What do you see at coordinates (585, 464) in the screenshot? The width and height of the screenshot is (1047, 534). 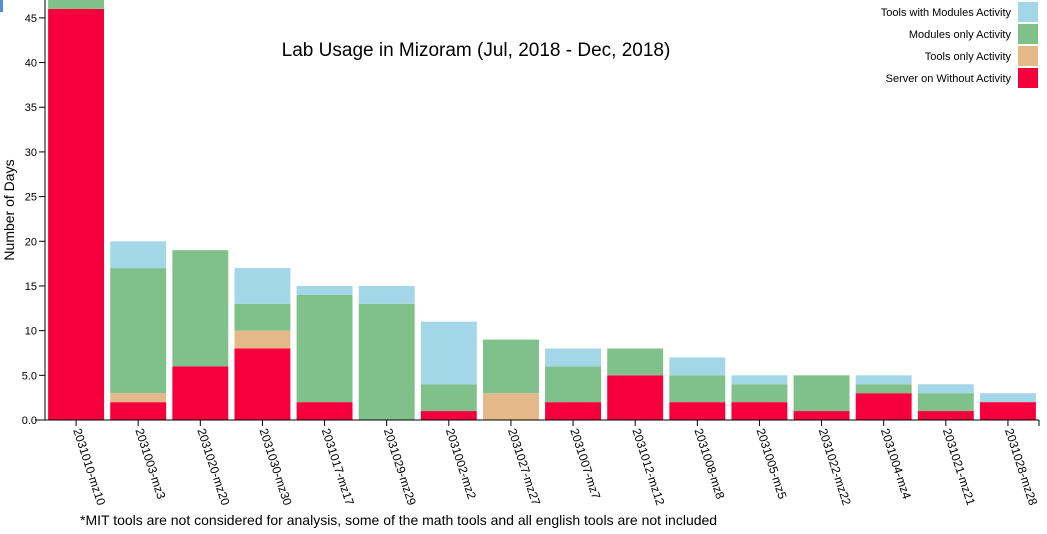 I see `x-tick-label: 2031007-mz7` at bounding box center [585, 464].